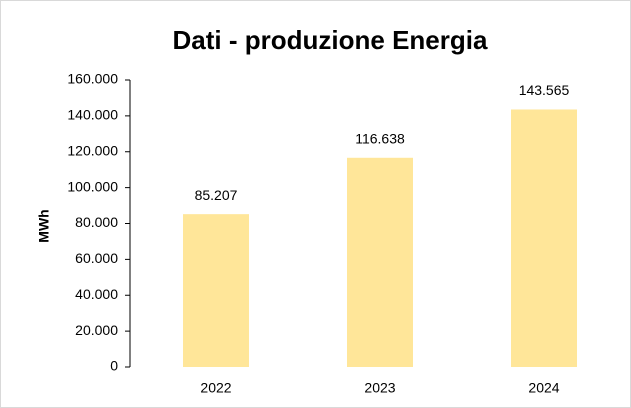 Image resolution: width=631 pixels, height=408 pixels. Describe the element at coordinates (92, 115) in the screenshot. I see `y-tick-label: 140.000` at that location.